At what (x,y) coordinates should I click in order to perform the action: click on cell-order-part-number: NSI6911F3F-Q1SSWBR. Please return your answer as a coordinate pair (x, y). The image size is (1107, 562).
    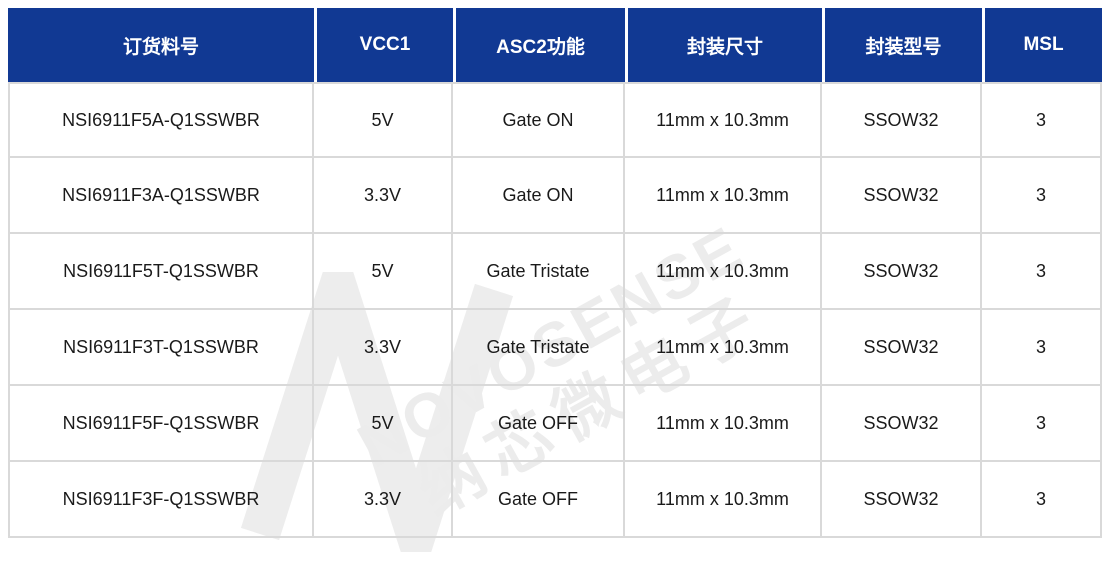
    Looking at the image, I should click on (161, 500).